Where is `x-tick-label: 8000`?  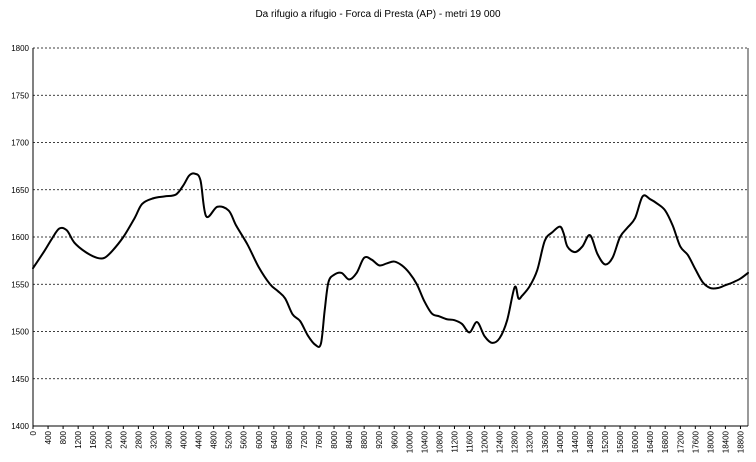 x-tick-label: 8000 is located at coordinates (334, 439).